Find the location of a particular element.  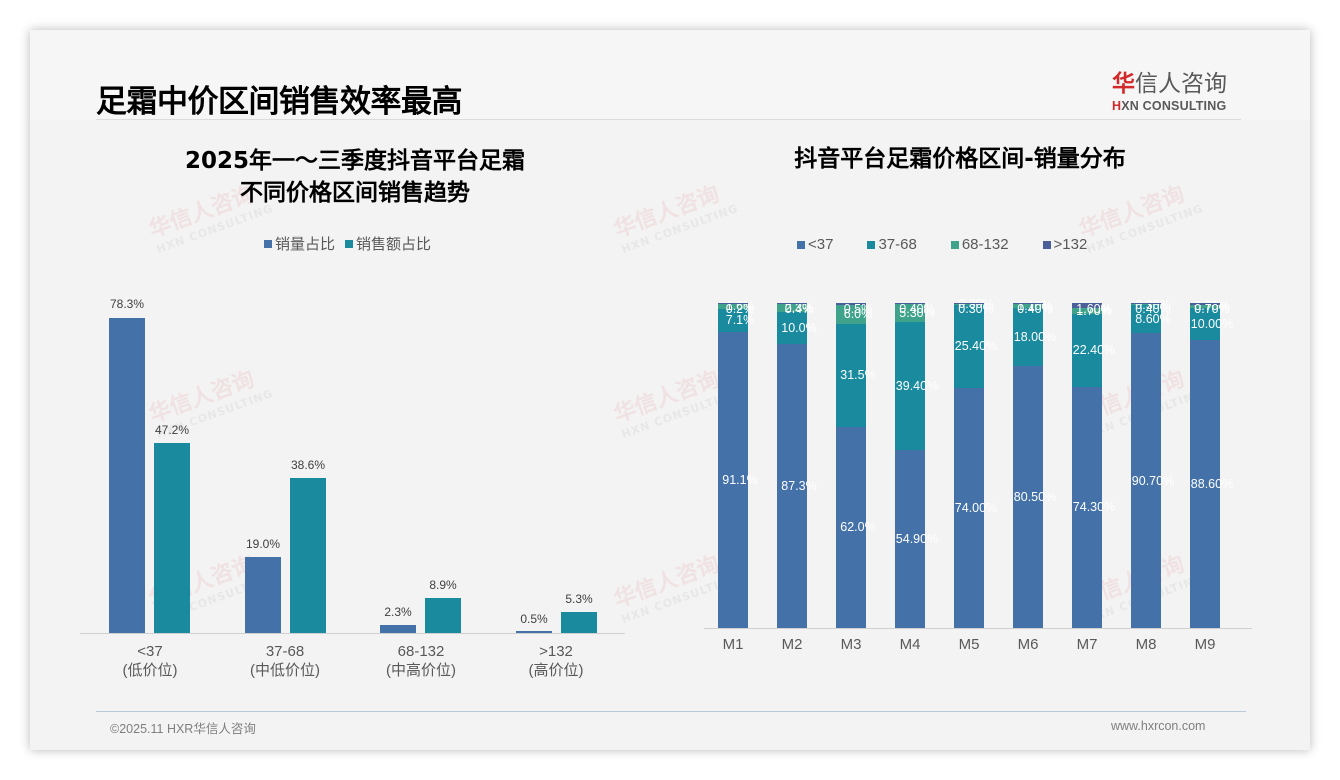

bar-value-label: 0.5% is located at coordinates (534, 619).